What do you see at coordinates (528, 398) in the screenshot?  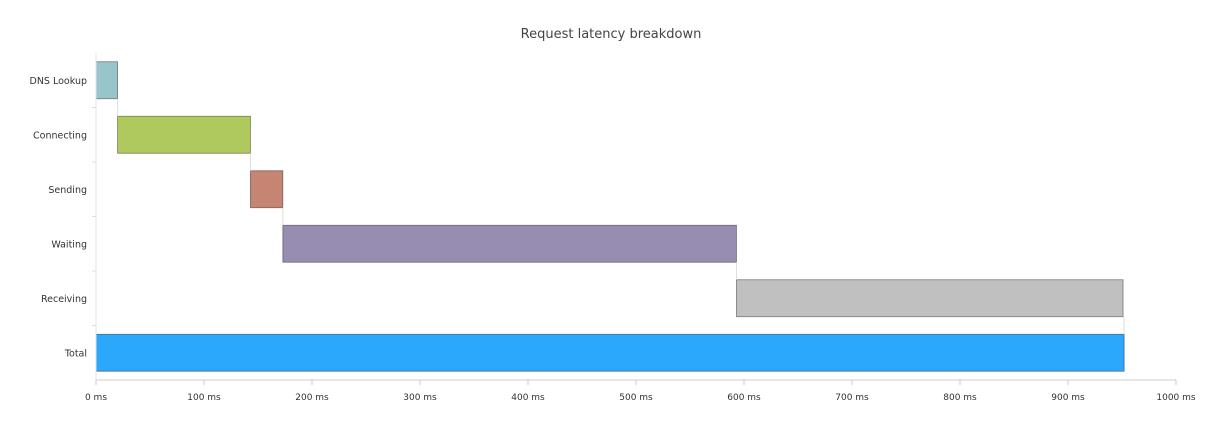 I see `x-tick-label: 400 ms` at bounding box center [528, 398].